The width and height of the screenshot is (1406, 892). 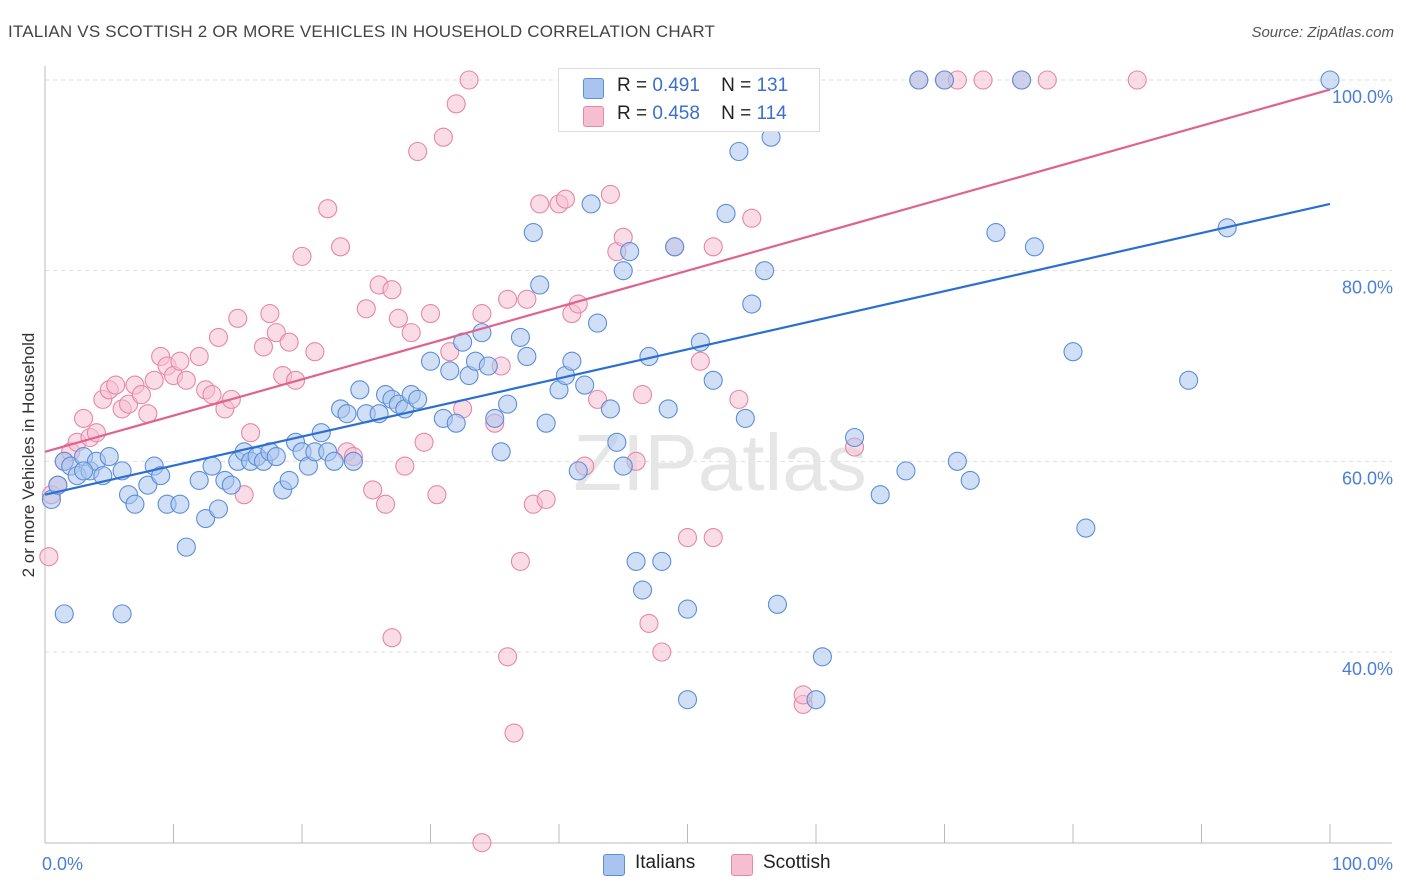 What do you see at coordinates (736, 113) in the screenshot?
I see `scottish-n-label: N =` at bounding box center [736, 113].